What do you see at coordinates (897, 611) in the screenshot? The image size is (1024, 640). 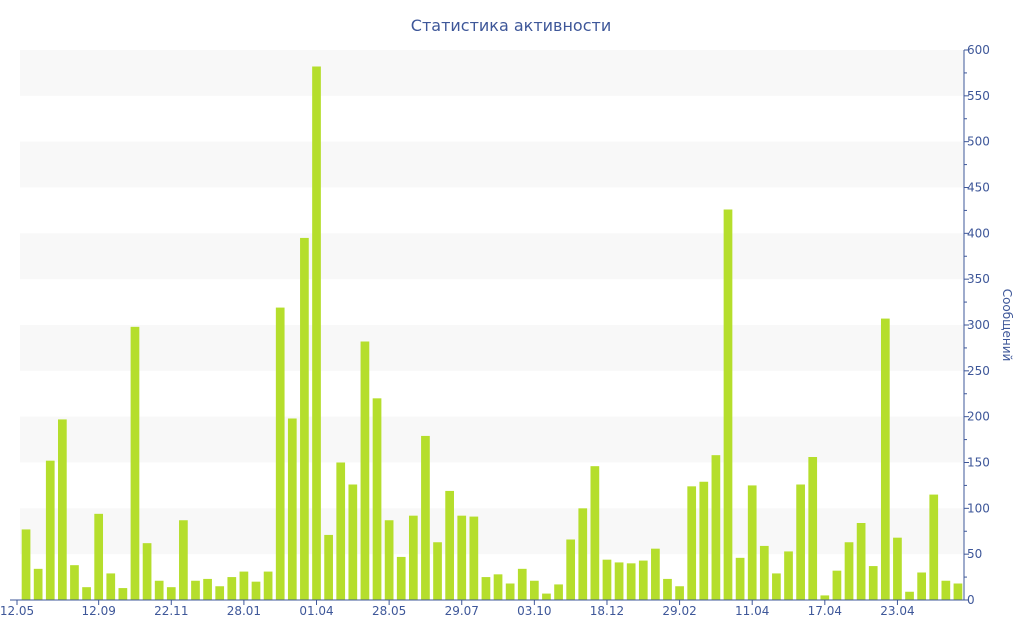 I see `x-tick-label: 23.04` at bounding box center [897, 611].